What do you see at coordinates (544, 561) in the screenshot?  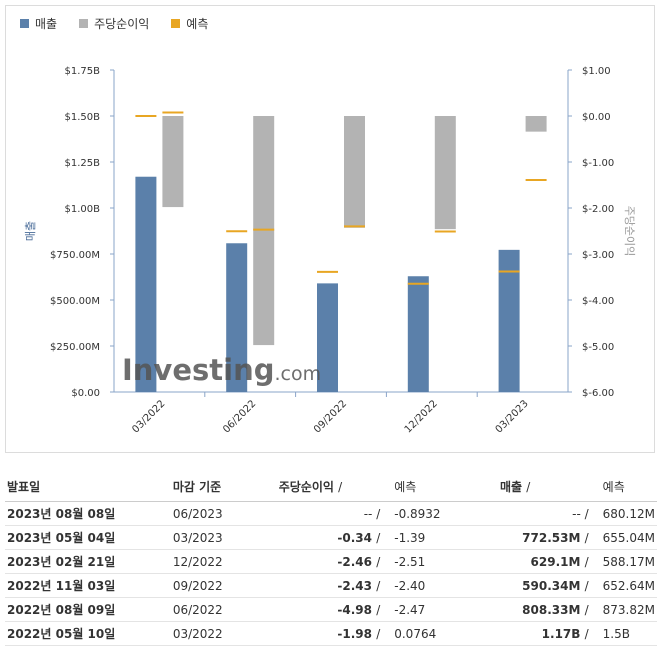 I see `revenue-actual: 629.1M /` at bounding box center [544, 561].